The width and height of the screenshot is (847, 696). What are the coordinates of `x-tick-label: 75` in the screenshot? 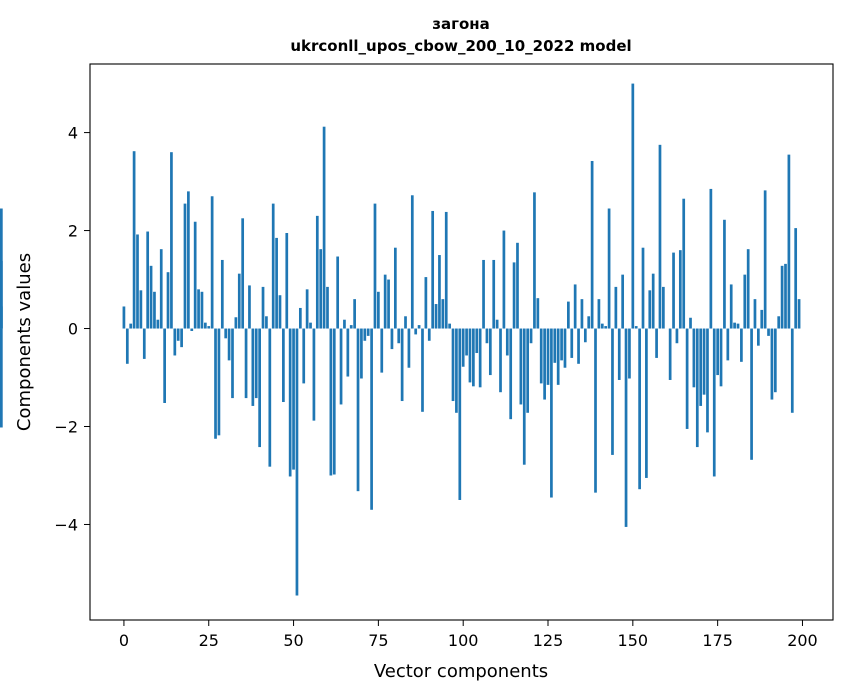 It's located at (378, 640).